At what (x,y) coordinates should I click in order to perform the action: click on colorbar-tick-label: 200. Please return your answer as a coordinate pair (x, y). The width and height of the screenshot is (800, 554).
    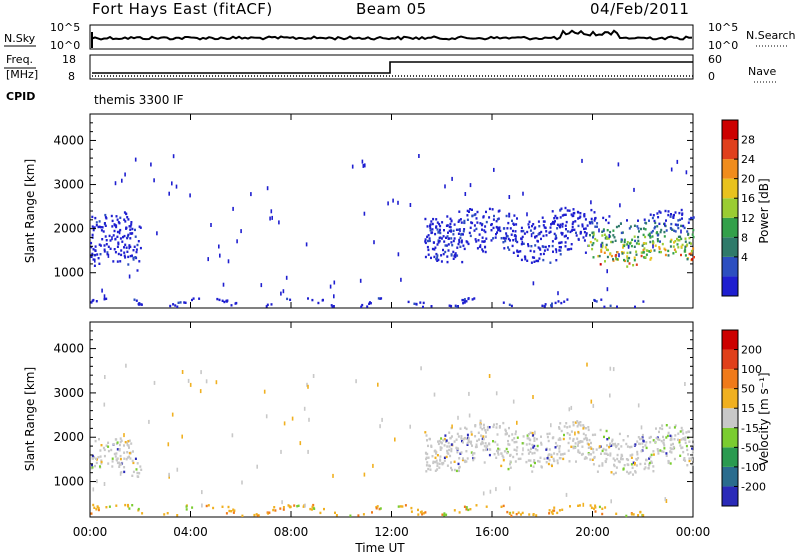
    Looking at the image, I should click on (751, 350).